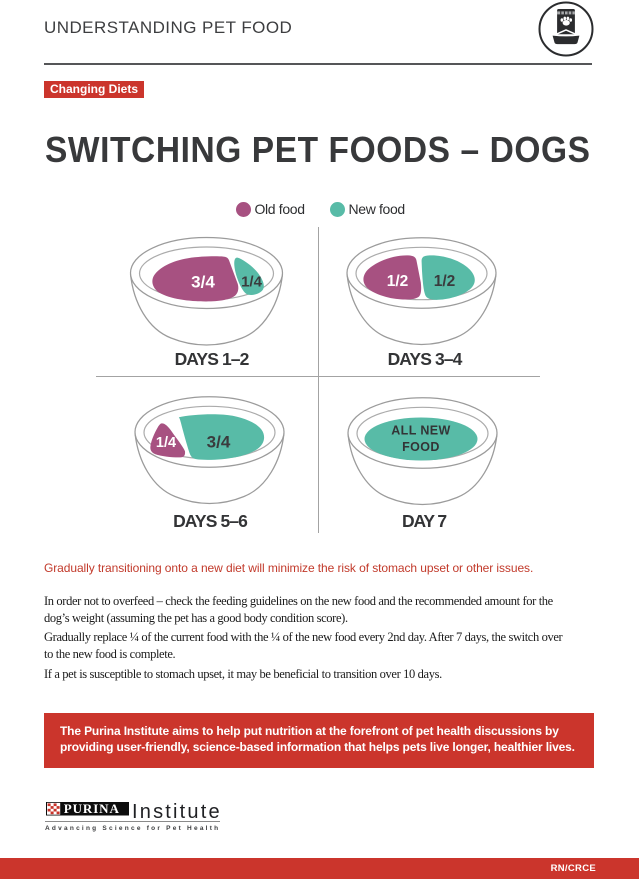 This screenshot has width=639, height=879. Describe the element at coordinates (421, 431) in the screenshot. I see `svg-text: ALL NEW` at that location.